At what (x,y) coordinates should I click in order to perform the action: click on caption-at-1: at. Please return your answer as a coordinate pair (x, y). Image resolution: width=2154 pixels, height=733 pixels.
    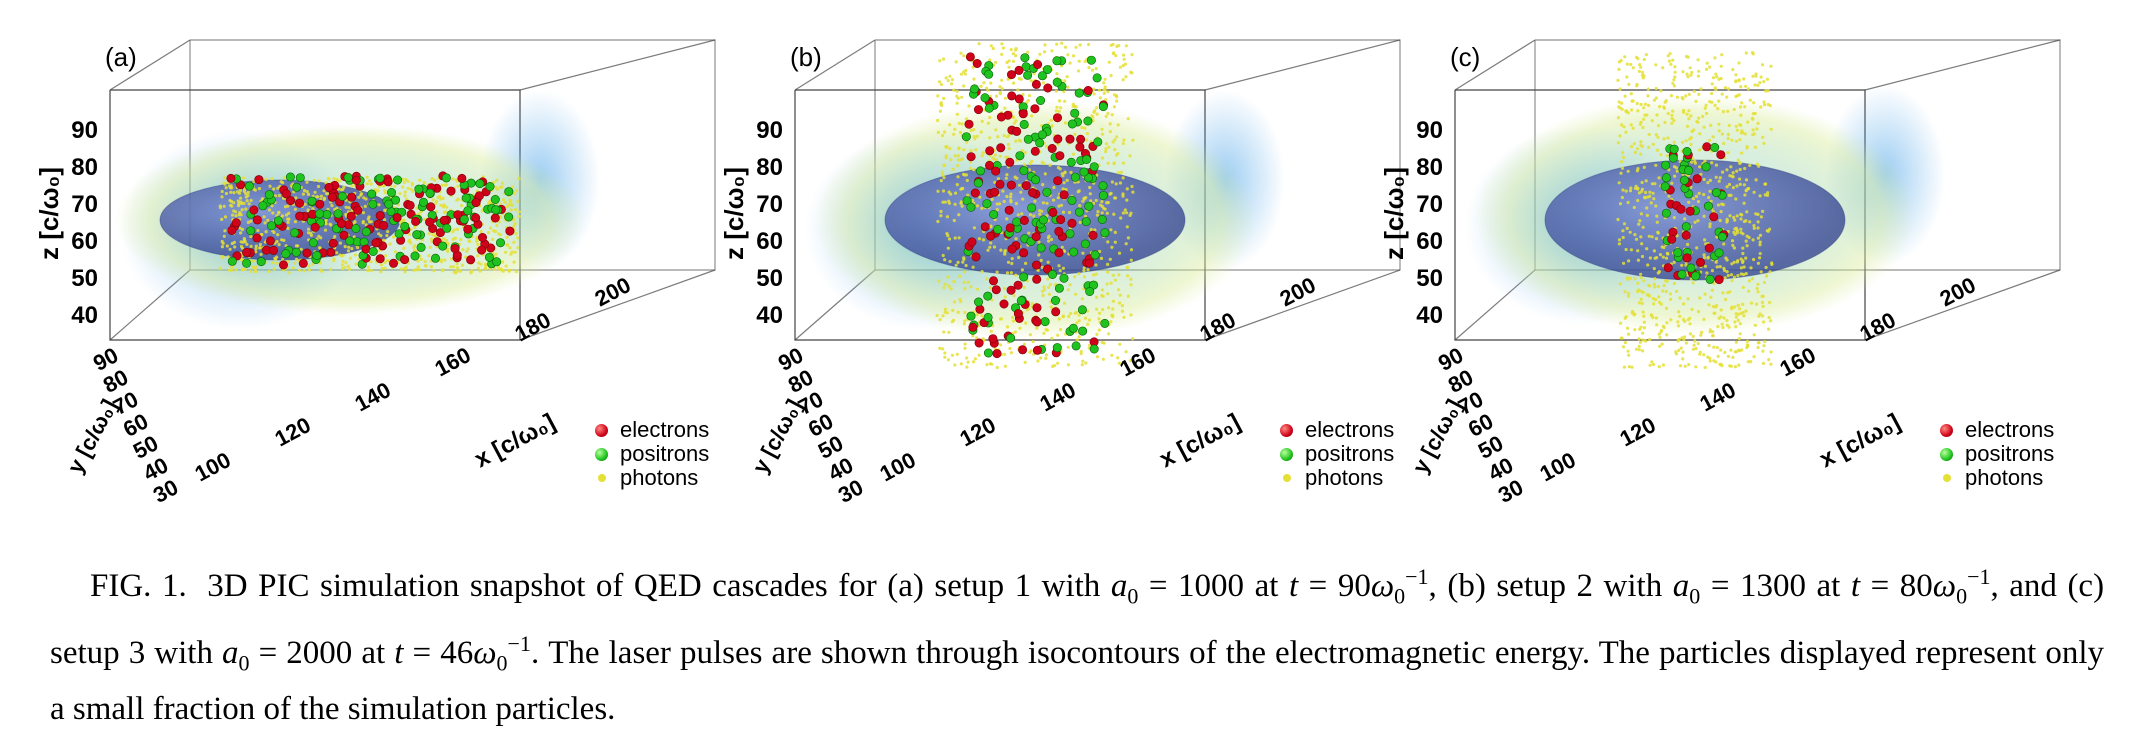
    Looking at the image, I should click on (1266, 586).